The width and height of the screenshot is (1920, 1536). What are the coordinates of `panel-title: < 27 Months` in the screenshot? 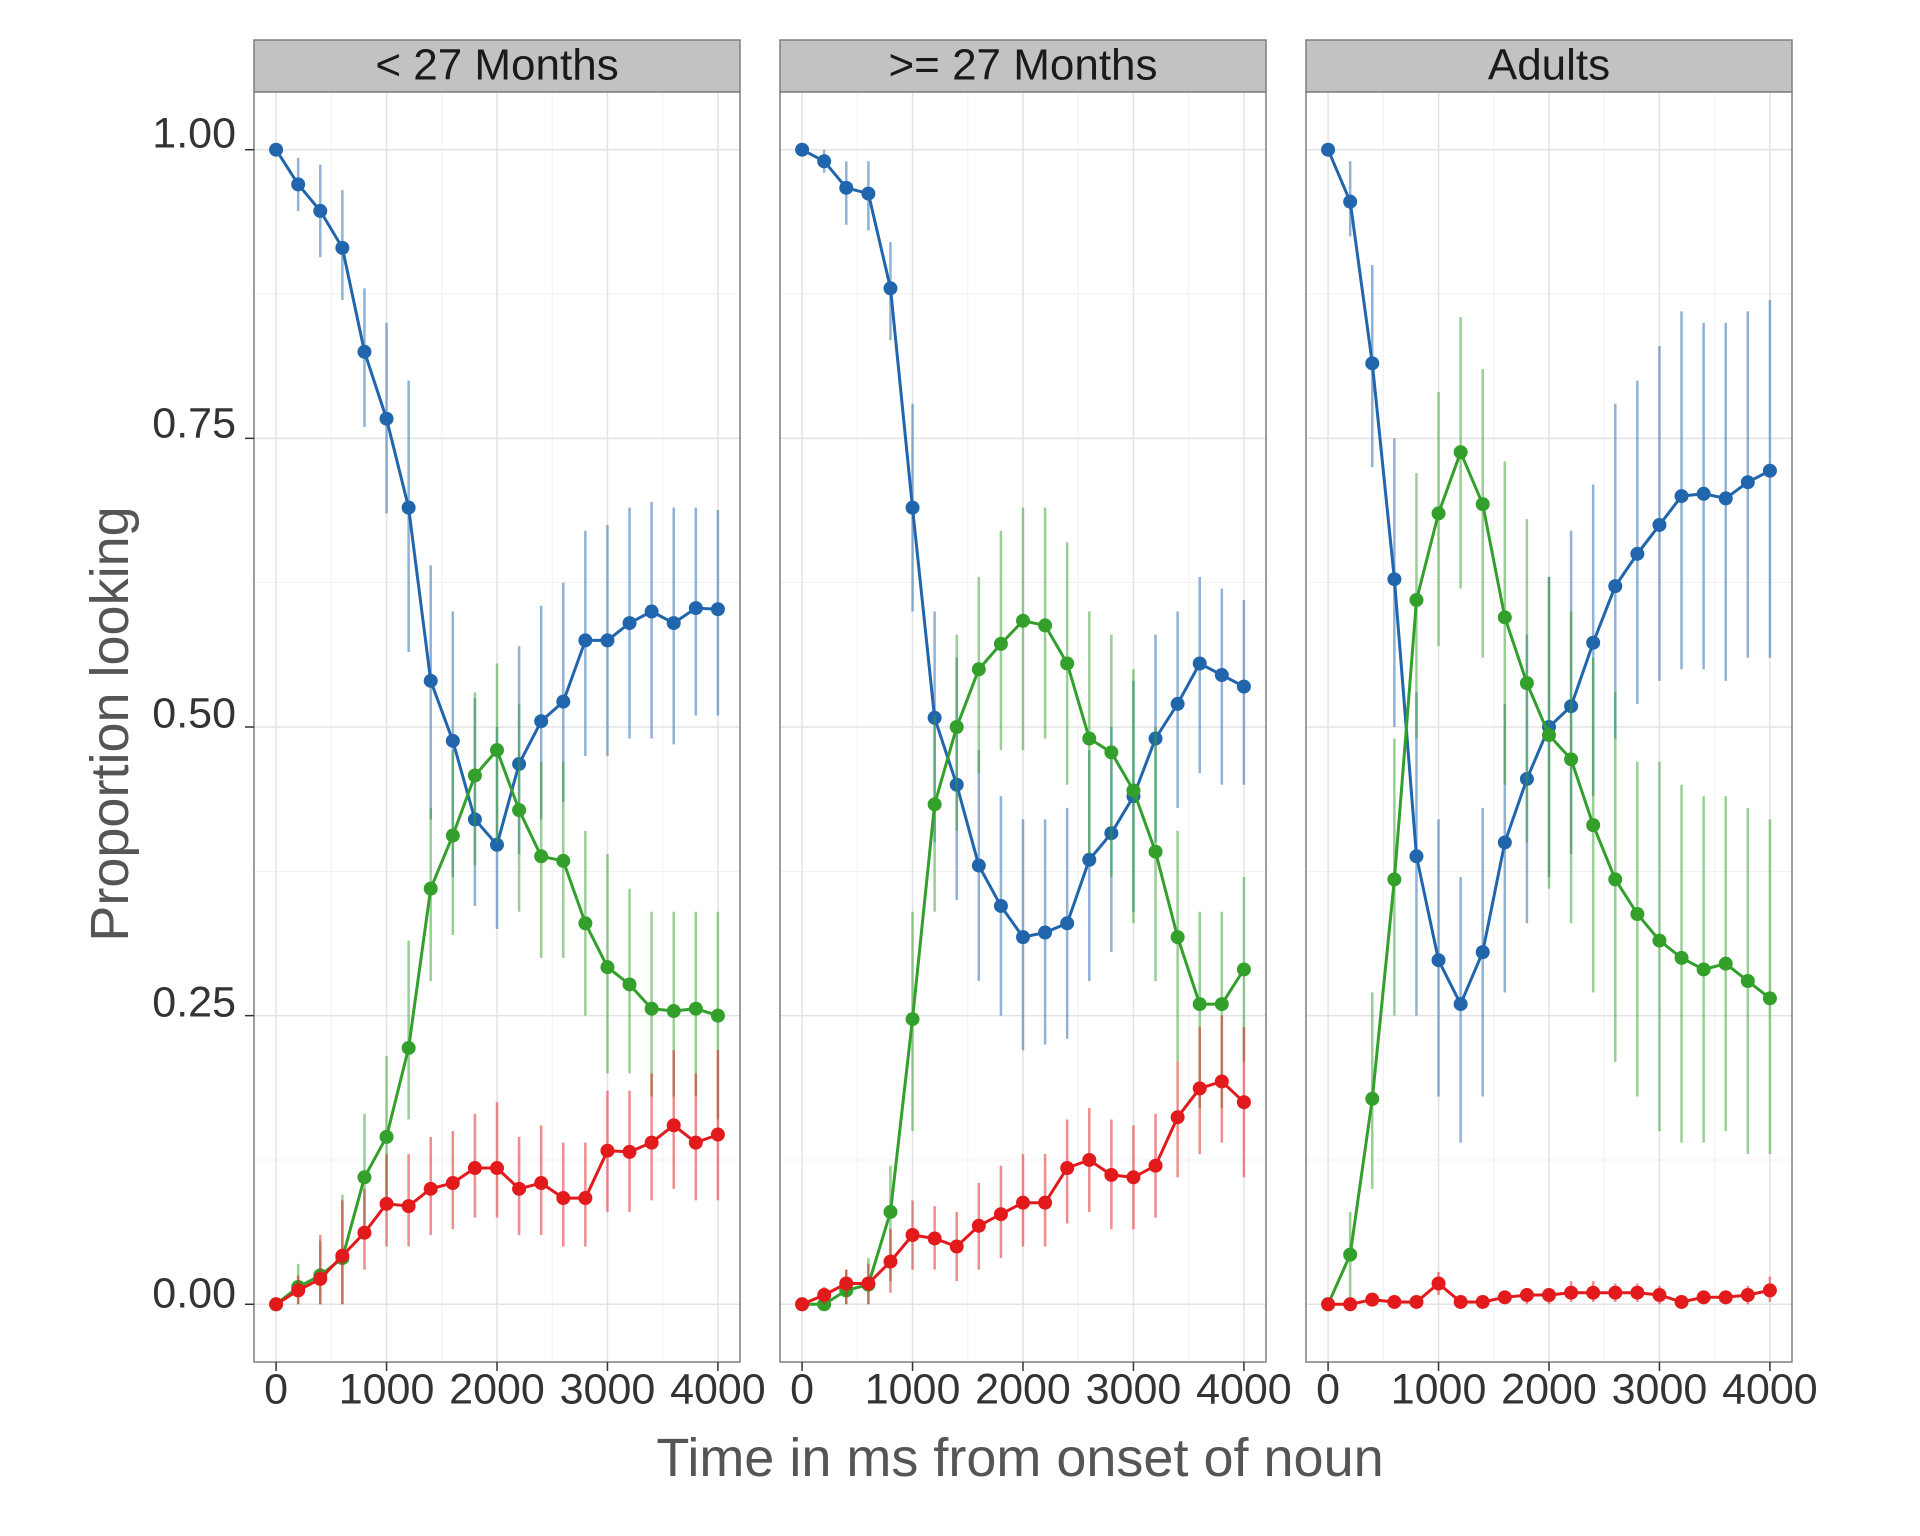 It's located at (496, 65).